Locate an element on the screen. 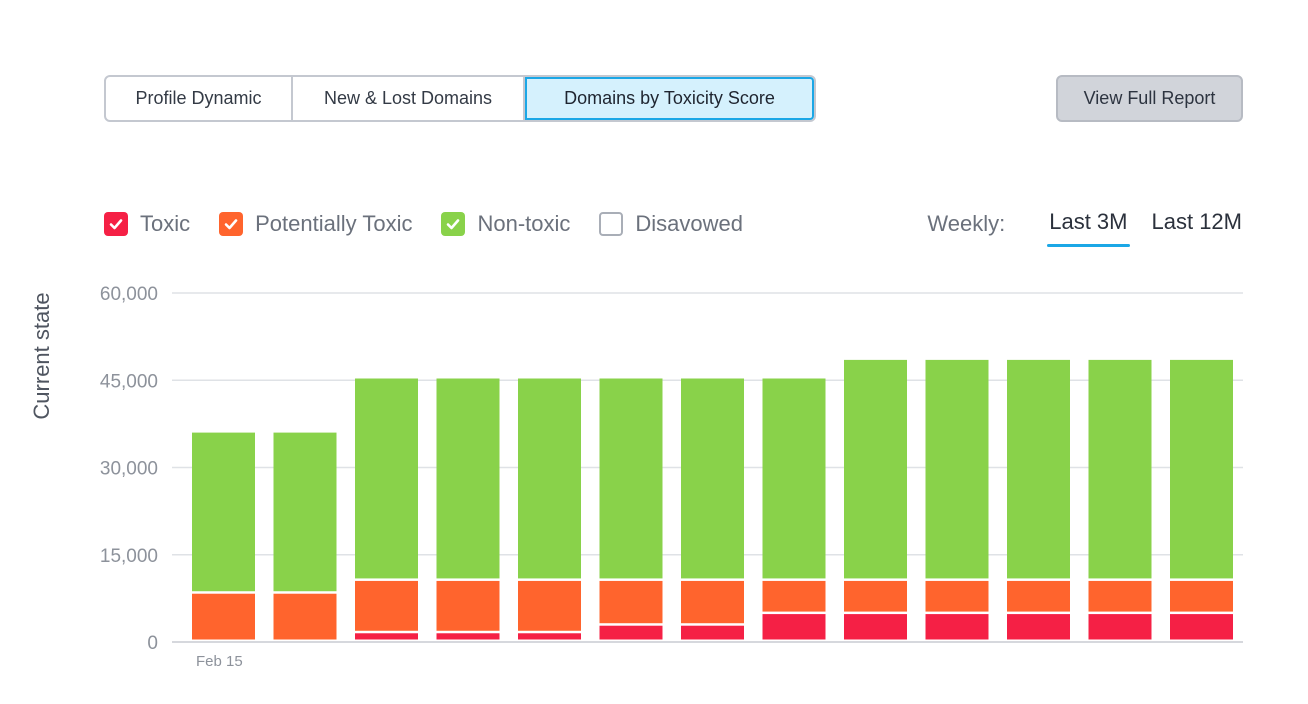 The height and width of the screenshot is (704, 1308). y-tick-label: 45,000 is located at coordinates (129, 381).